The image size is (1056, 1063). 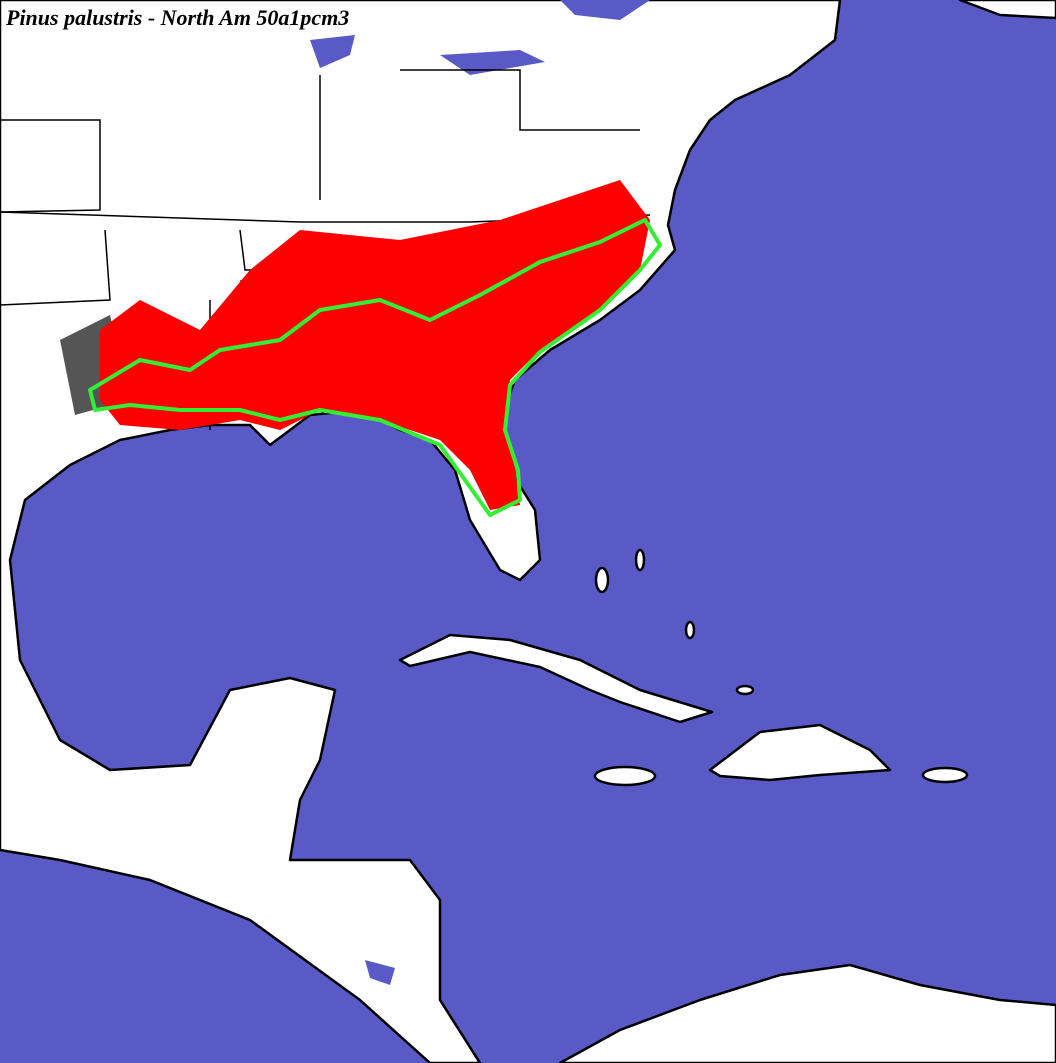 What do you see at coordinates (625, 776) in the screenshot?
I see `jamaica` at bounding box center [625, 776].